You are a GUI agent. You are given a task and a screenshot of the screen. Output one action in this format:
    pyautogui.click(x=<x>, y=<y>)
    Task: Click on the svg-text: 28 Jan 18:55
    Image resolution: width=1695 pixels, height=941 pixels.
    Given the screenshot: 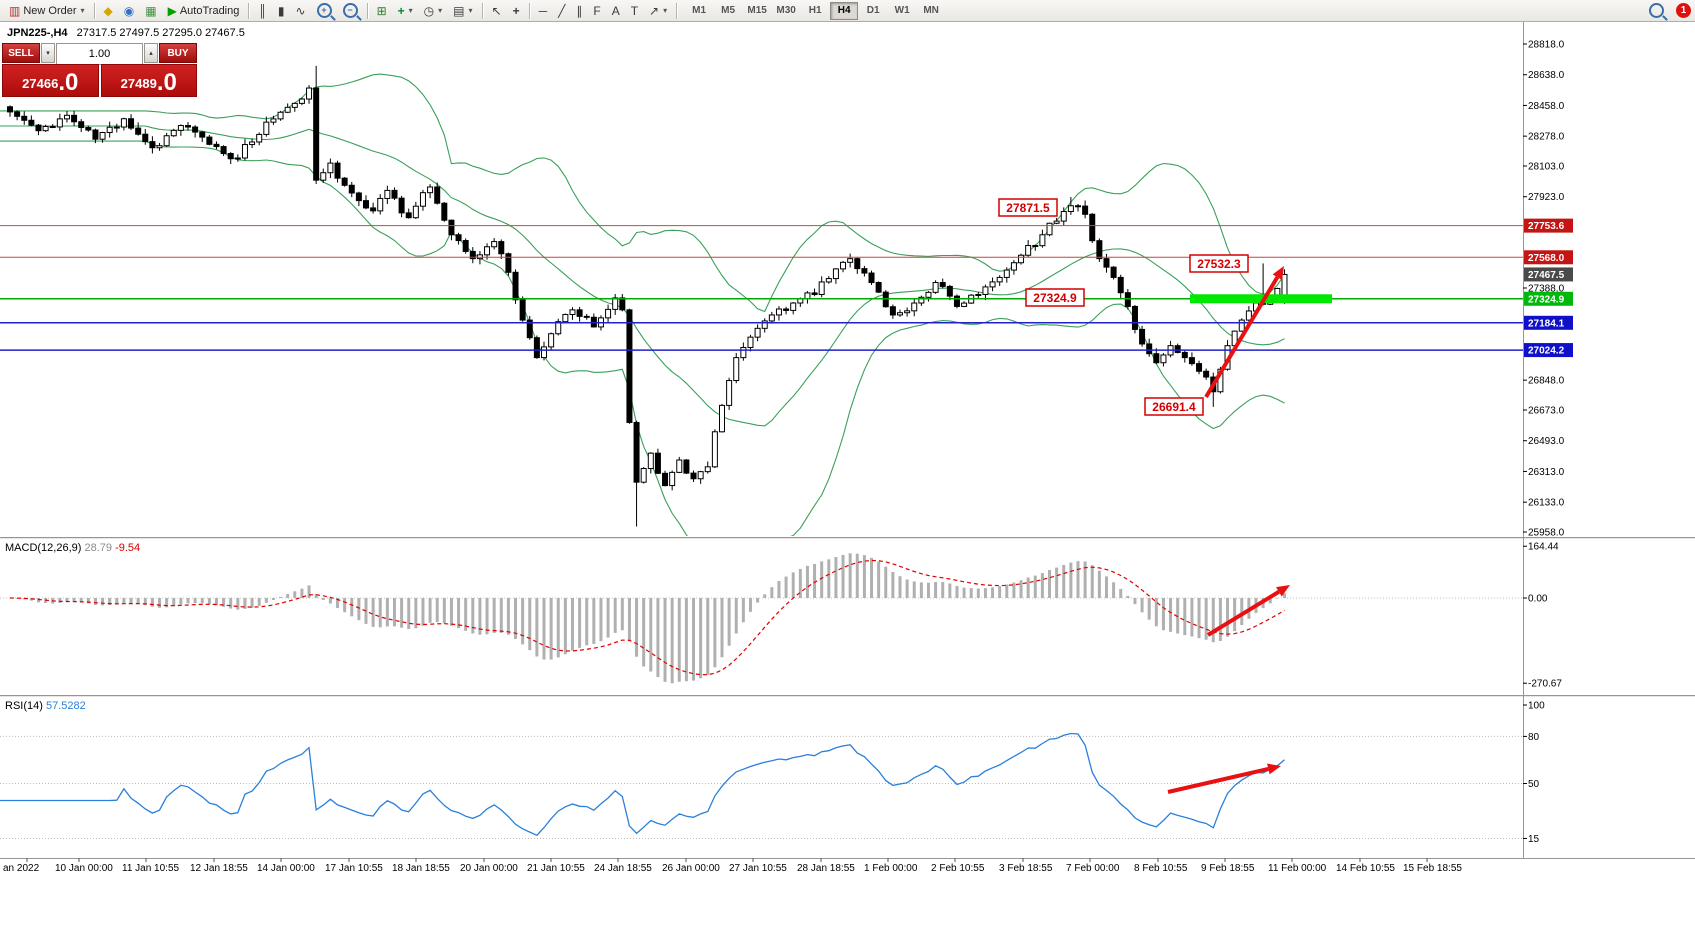 What is the action you would take?
    pyautogui.click(x=826, y=868)
    